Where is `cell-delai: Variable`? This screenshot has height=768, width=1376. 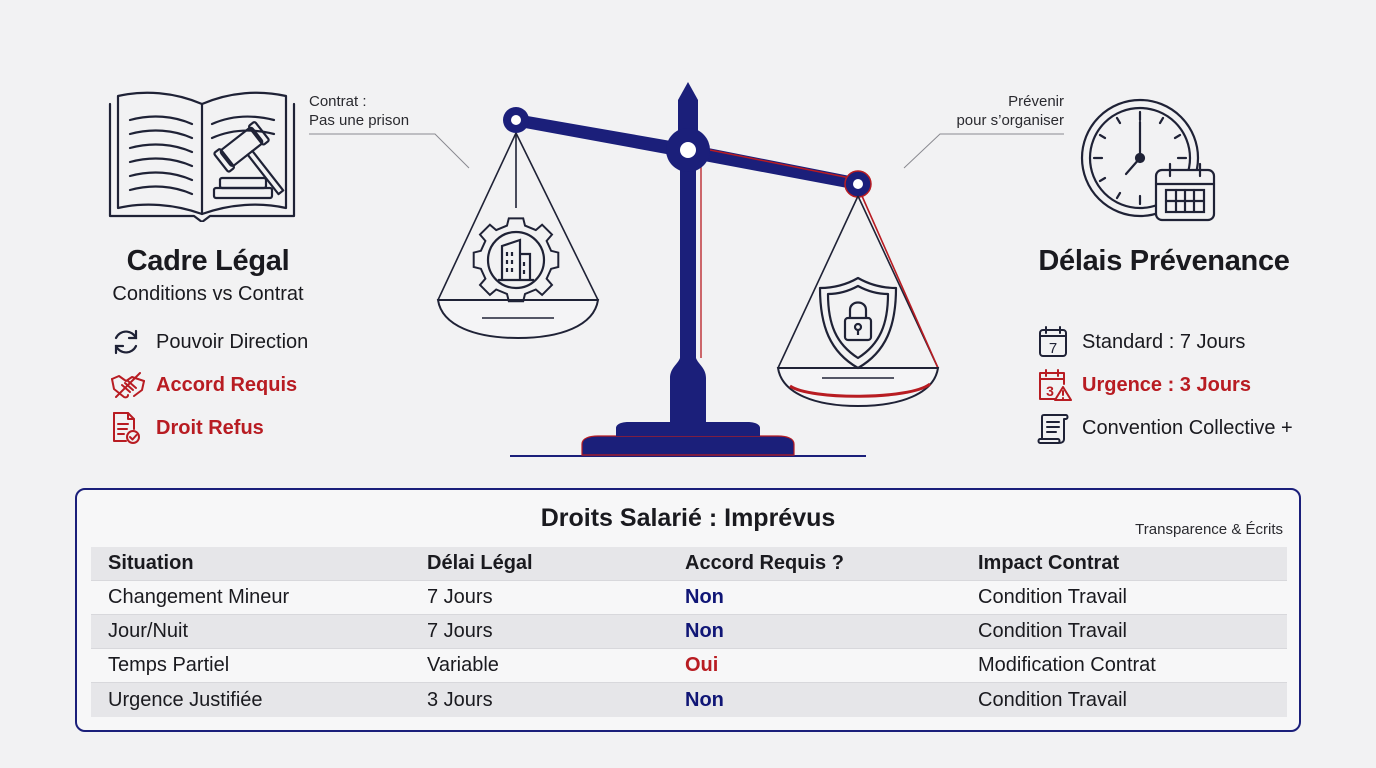 cell-delai: Variable is located at coordinates (463, 665).